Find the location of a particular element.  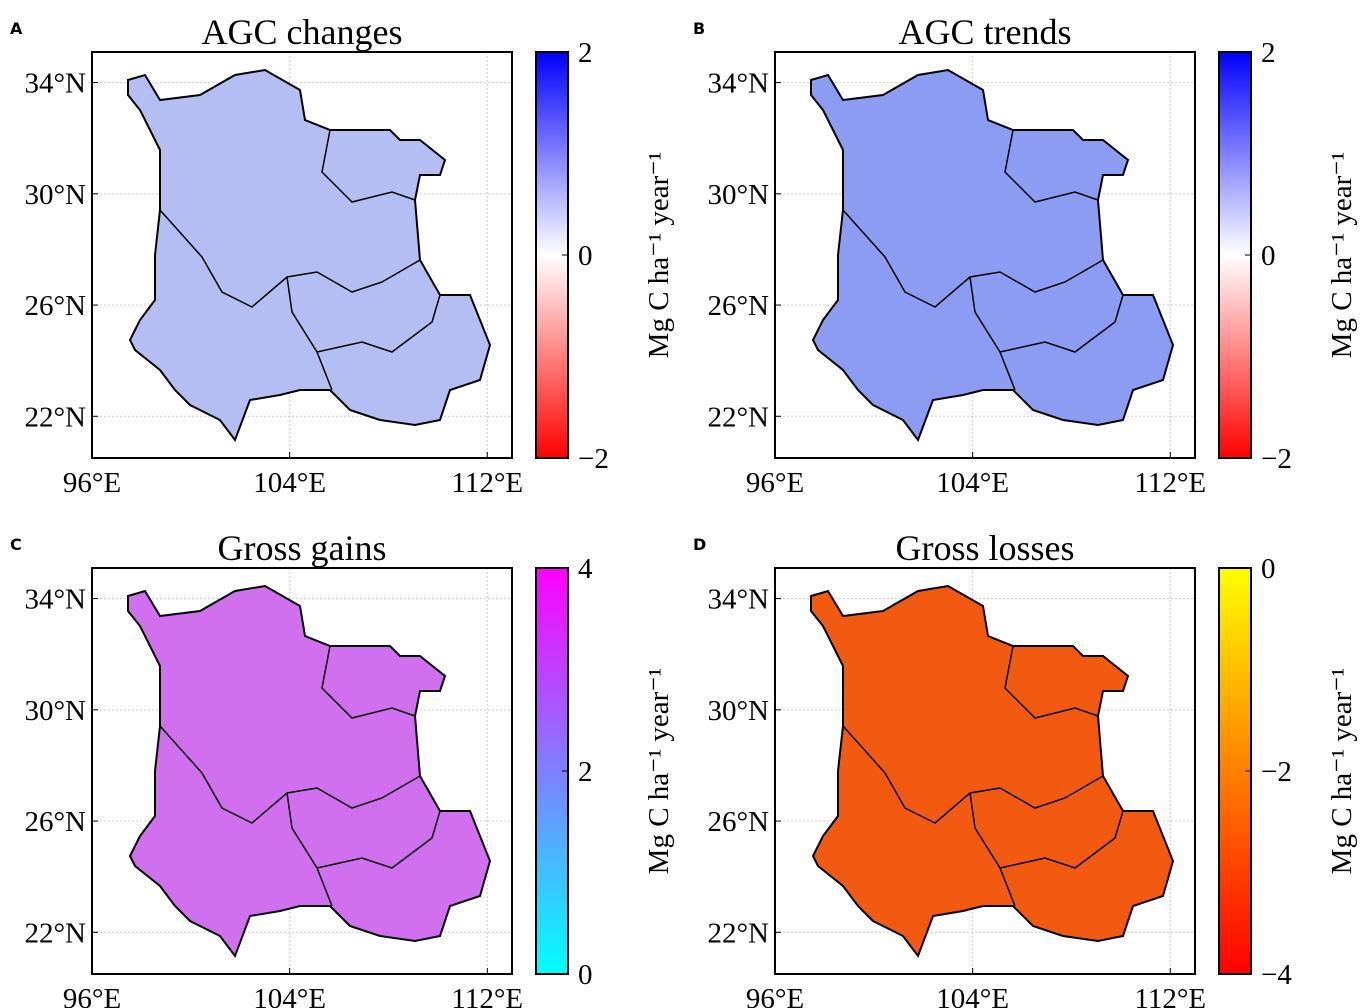

panel-title: Gross losses is located at coordinates (984, 548).